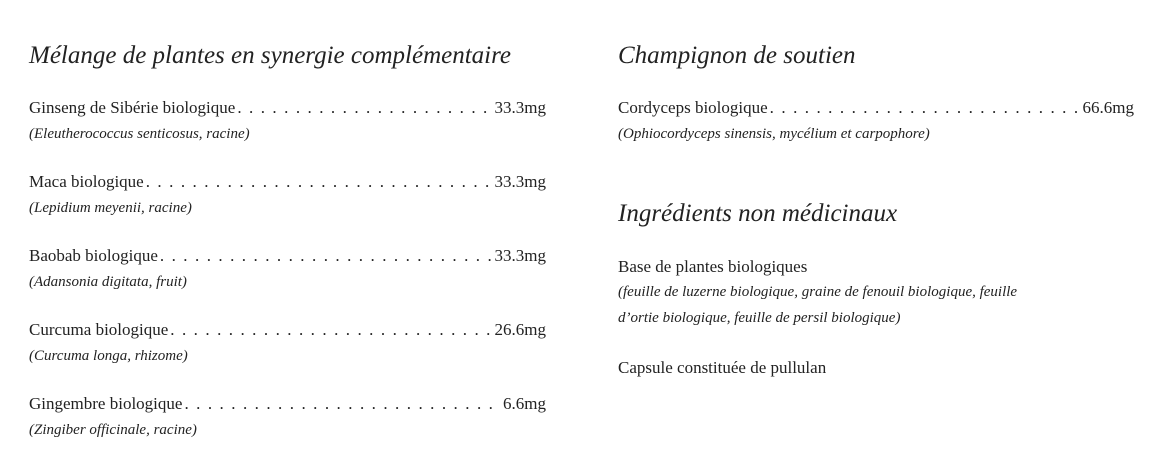 Image resolution: width=1170 pixels, height=450 pixels. I want to click on ingredient-name: Ginseng de Sibérie biologique, so click(132, 107).